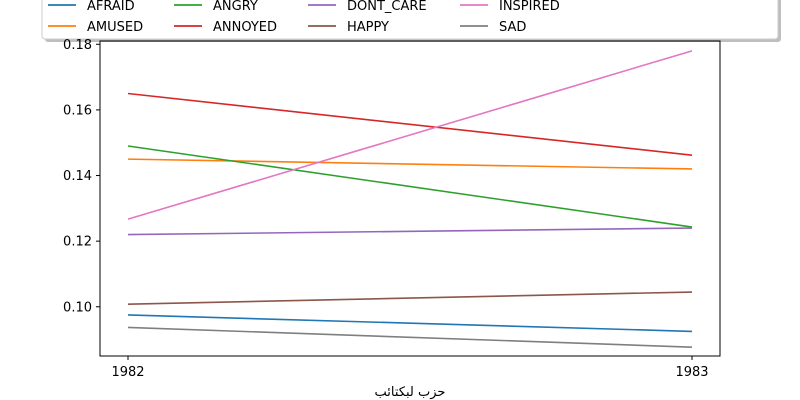 Image resolution: width=800 pixels, height=400 pixels. I want to click on x-tick-label: 1982, so click(127, 372).